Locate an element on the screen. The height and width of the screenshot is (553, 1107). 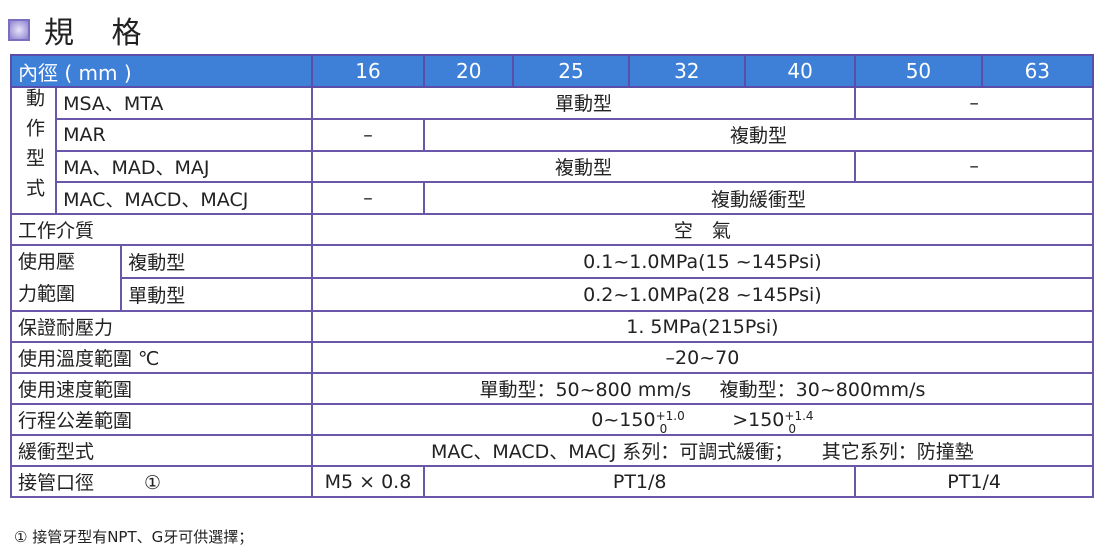
footnote: ① 接管牙型有NPT、G牙可供選擇； is located at coordinates (134, 537).